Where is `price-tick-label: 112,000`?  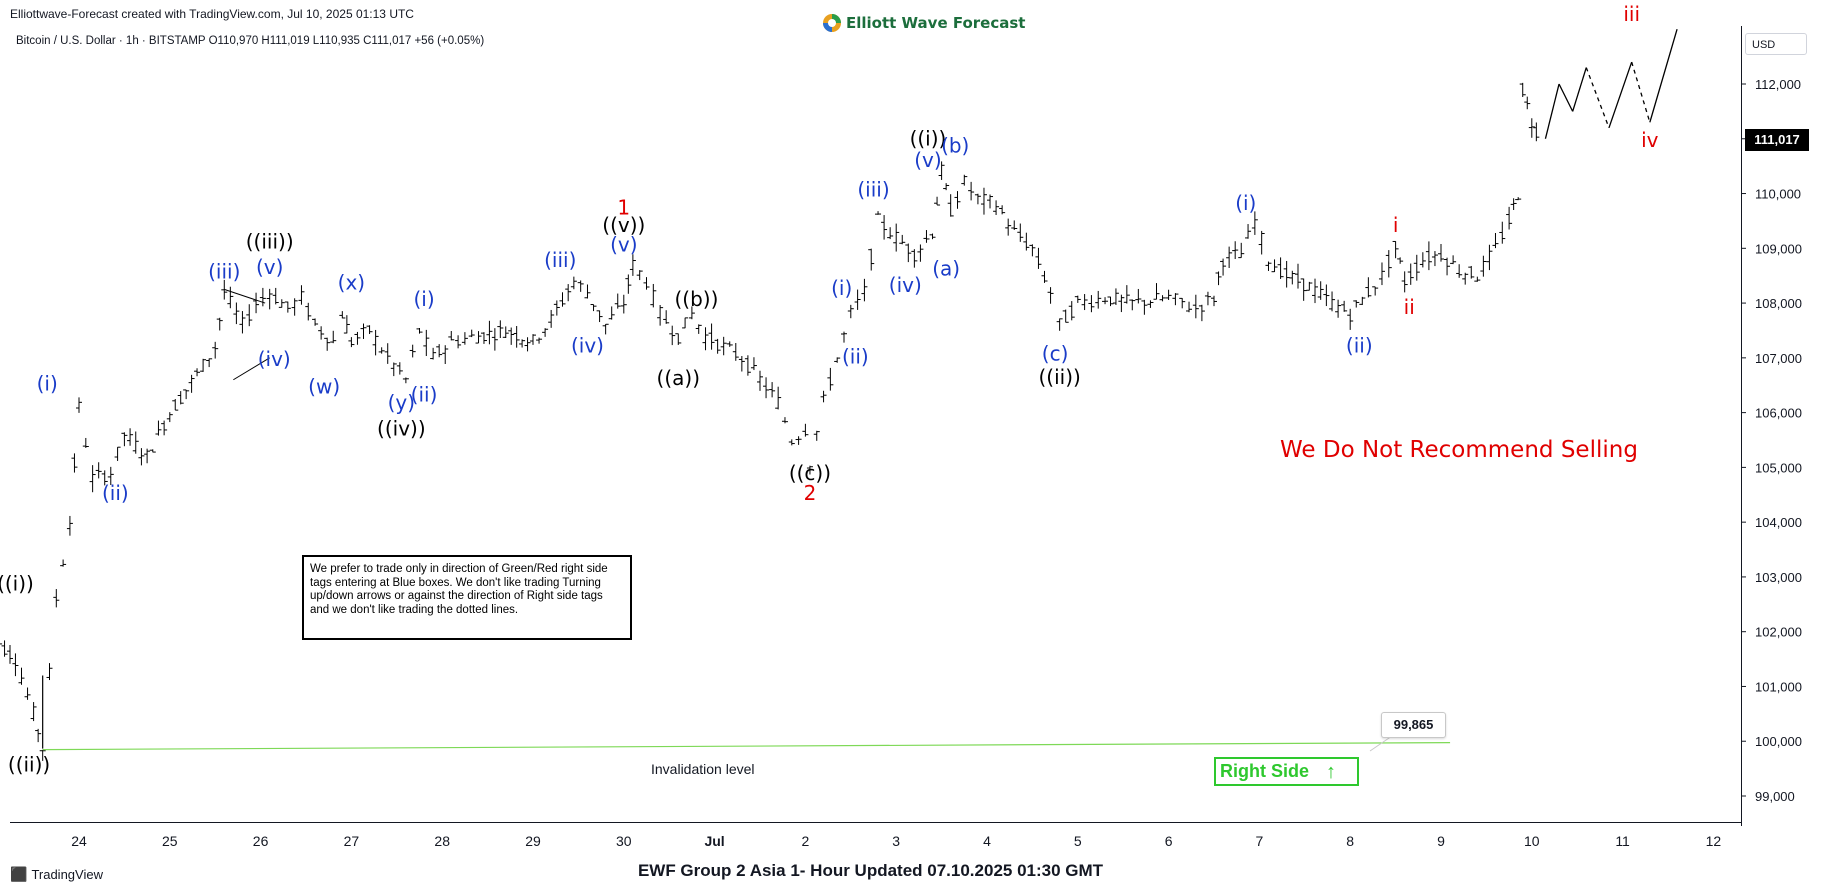
price-tick-label: 112,000 is located at coordinates (1778, 84).